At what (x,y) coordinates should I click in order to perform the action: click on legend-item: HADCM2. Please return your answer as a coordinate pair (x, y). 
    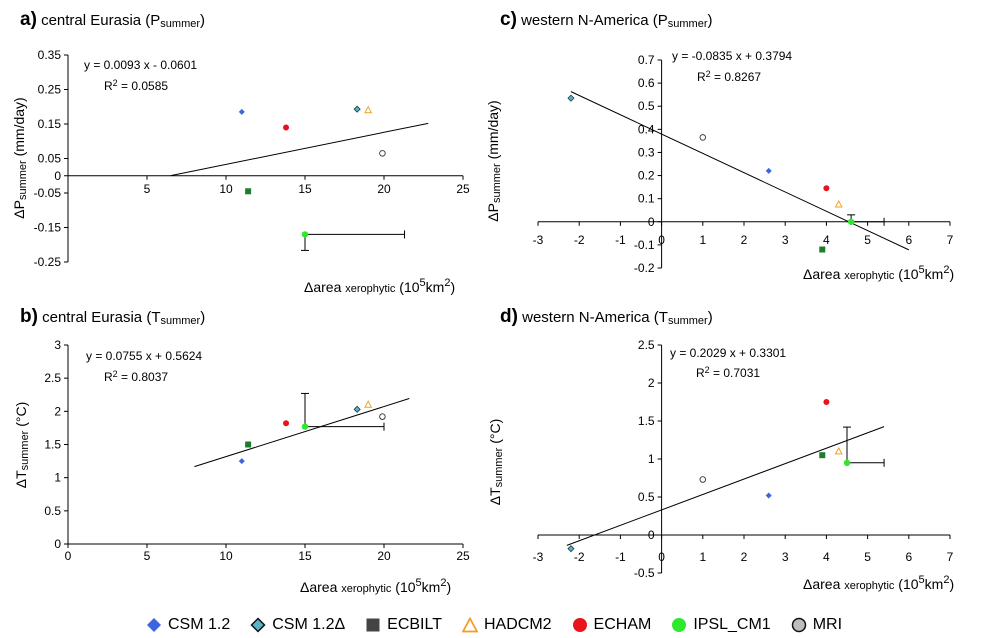
    Looking at the image, I should click on (506, 625).